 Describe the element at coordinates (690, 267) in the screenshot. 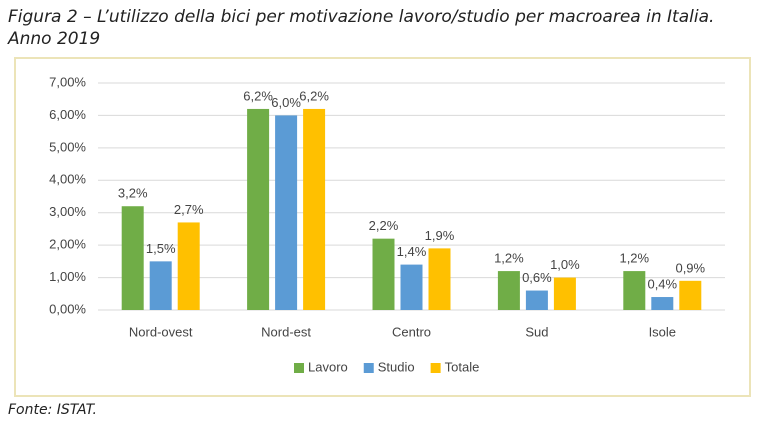

I see `value-label: 0,9%` at that location.